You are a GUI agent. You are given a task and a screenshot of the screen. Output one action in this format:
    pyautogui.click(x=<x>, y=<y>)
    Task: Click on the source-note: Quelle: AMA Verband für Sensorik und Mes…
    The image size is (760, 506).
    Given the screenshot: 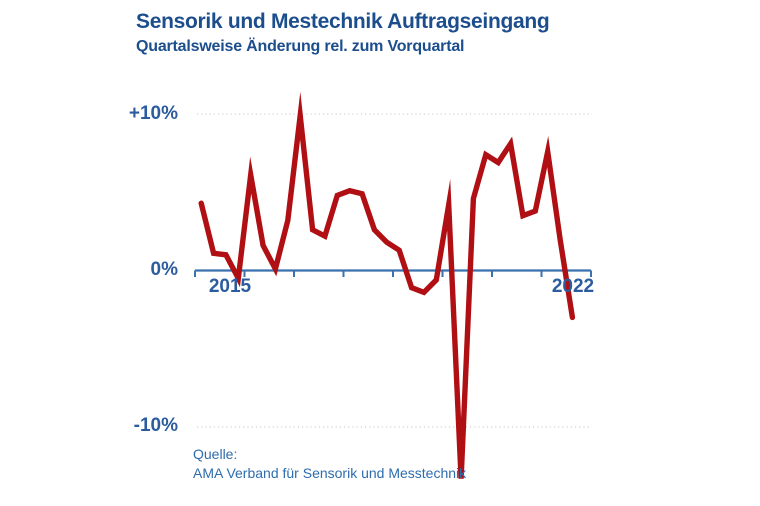 What is the action you would take?
    pyautogui.click(x=329, y=464)
    